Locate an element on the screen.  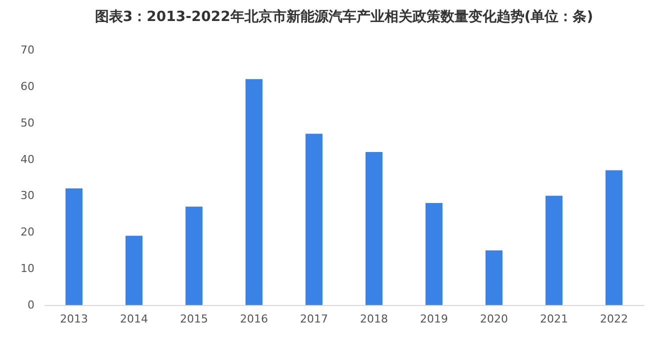
y-tick-label: 30 is located at coordinates (27, 195).